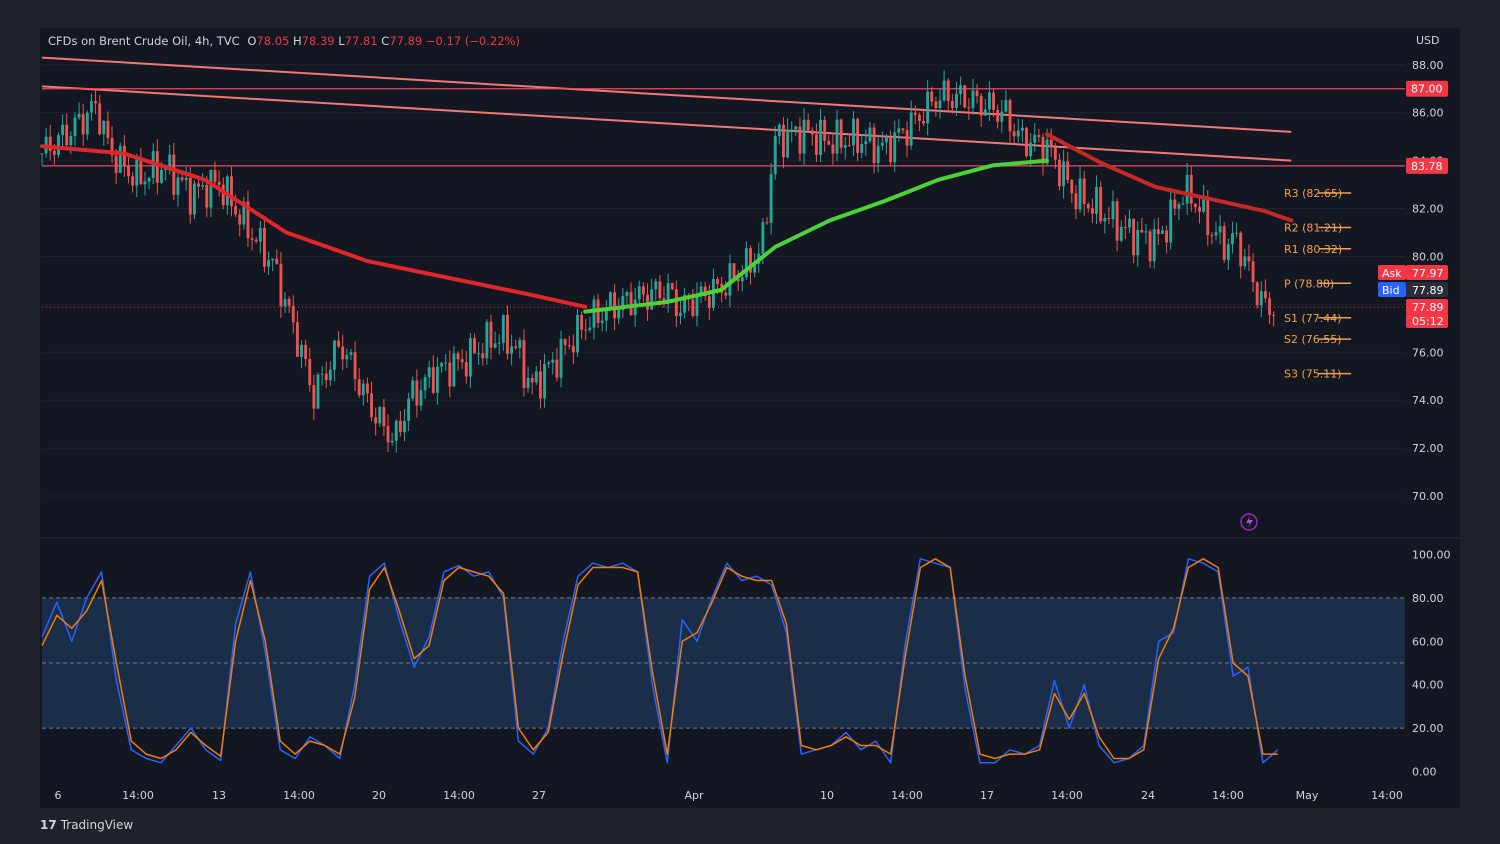 The height and width of the screenshot is (844, 1500). What do you see at coordinates (1428, 290) in the screenshot?
I see `price-value-label: 77.89` at bounding box center [1428, 290].